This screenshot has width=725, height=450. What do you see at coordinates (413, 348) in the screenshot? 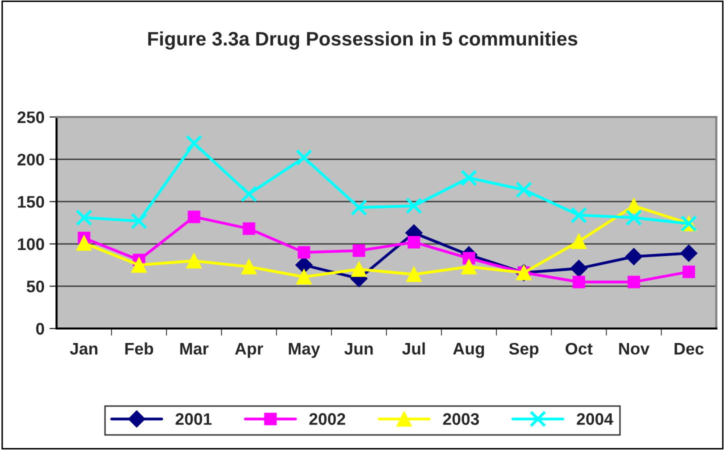
I see `x-tick-label: Jul` at bounding box center [413, 348].